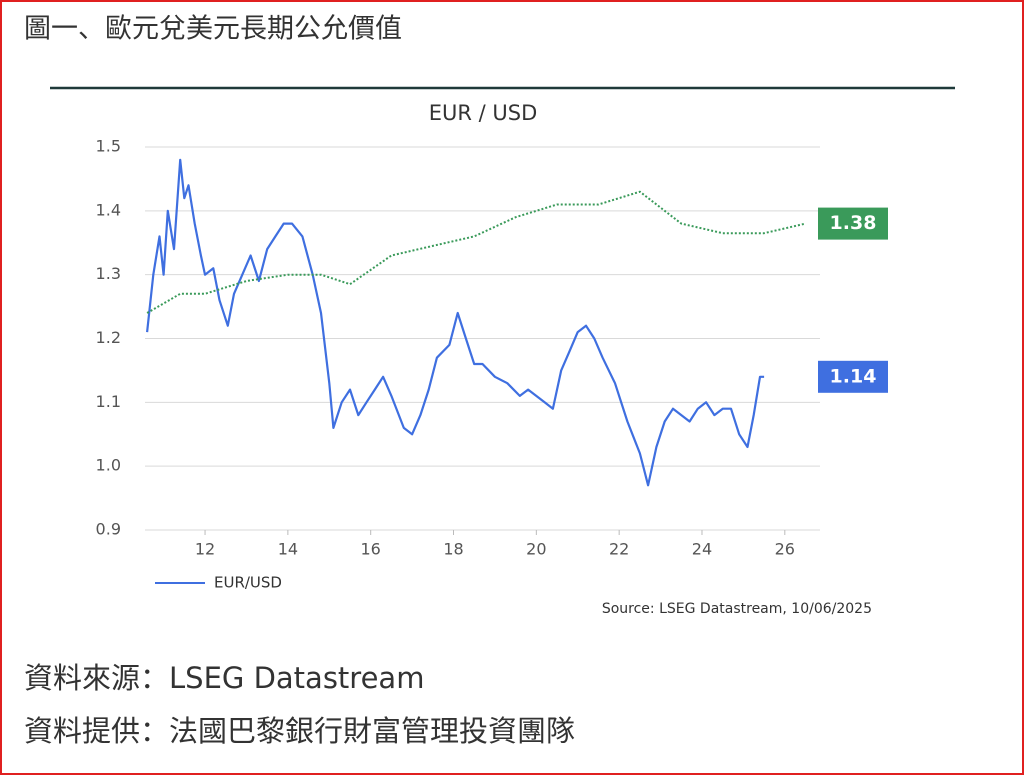 The image size is (1024, 775). Describe the element at coordinates (536, 549) in the screenshot. I see `x-tick-label: 20` at that location.